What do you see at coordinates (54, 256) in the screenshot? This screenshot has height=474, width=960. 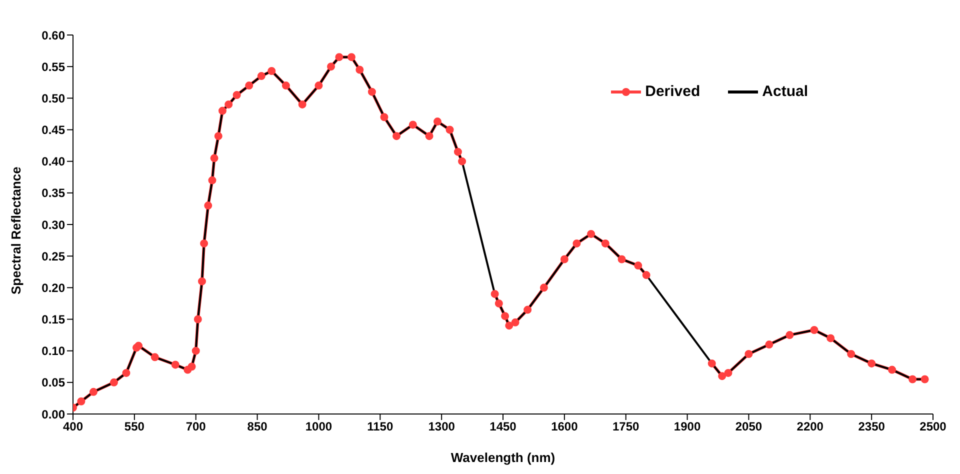 I see `y-tick-label: 0.25` at bounding box center [54, 256].